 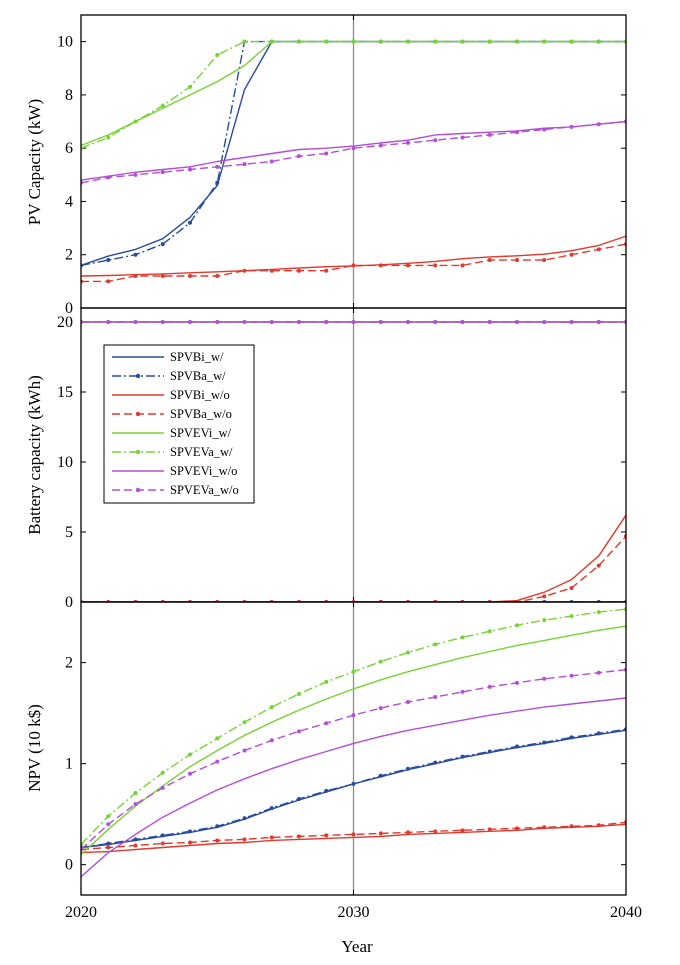 I want to click on legend-label: SPVBa_w/, so click(x=198, y=376).